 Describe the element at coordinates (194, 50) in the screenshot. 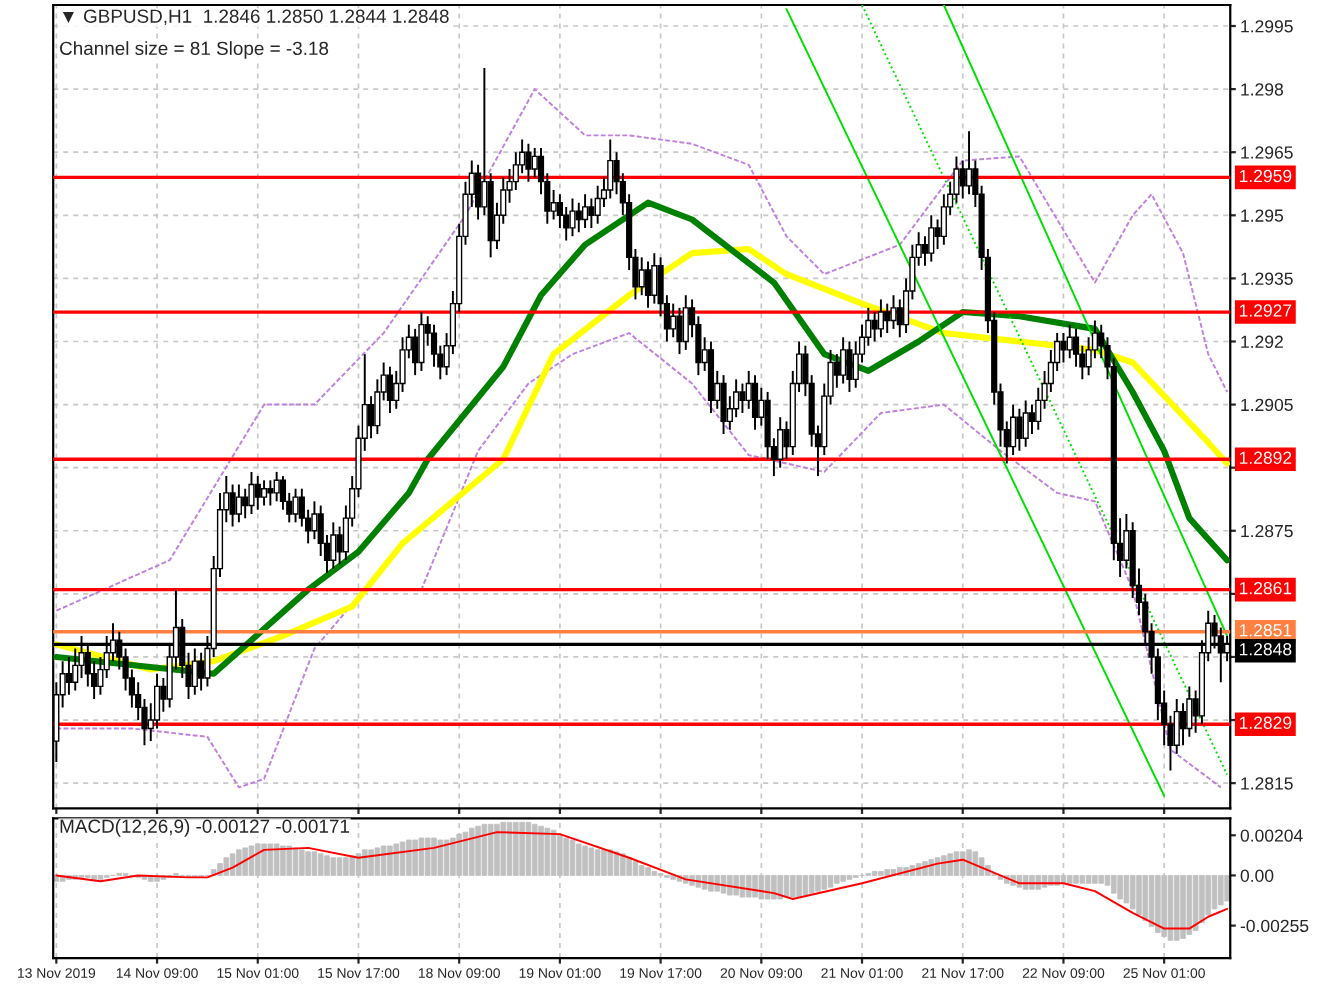

I see `text: Channel size = 81 Slope = -3.18` at that location.